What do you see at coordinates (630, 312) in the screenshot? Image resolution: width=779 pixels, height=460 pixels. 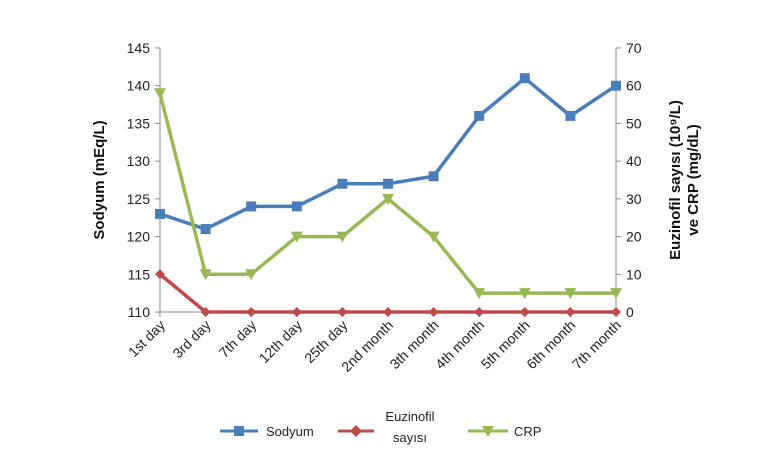 I see `right-tick-label: 0` at bounding box center [630, 312].